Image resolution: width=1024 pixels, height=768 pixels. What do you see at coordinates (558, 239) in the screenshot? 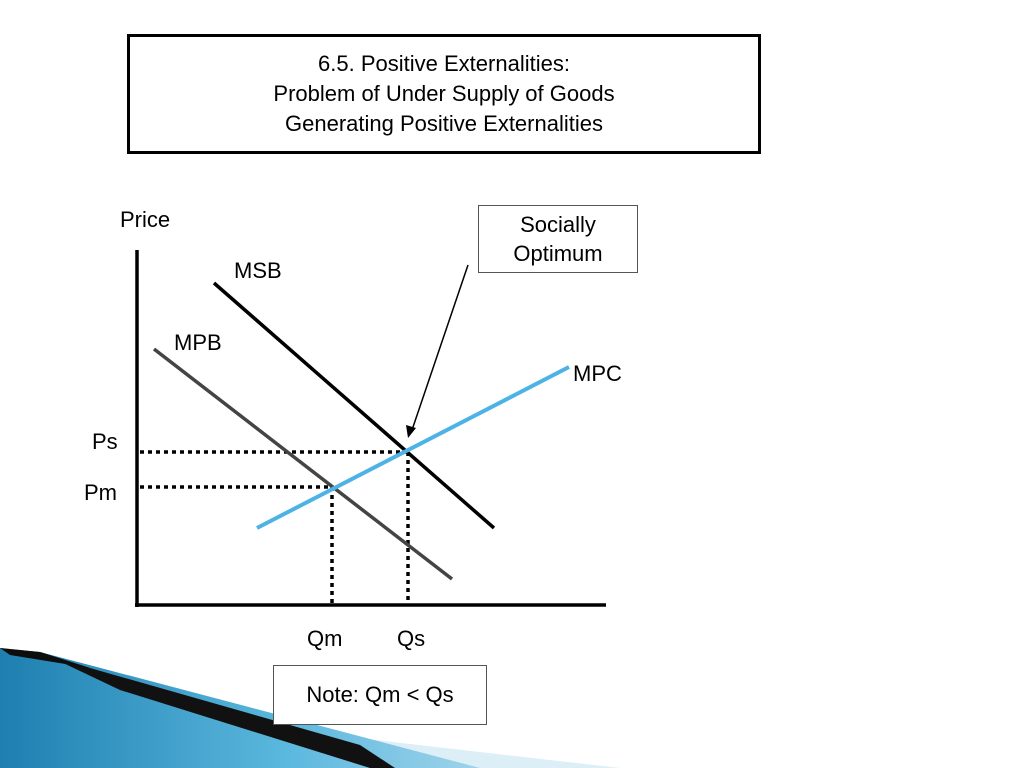
I see `socially-optimum-callout: Socially Optimum` at bounding box center [558, 239].